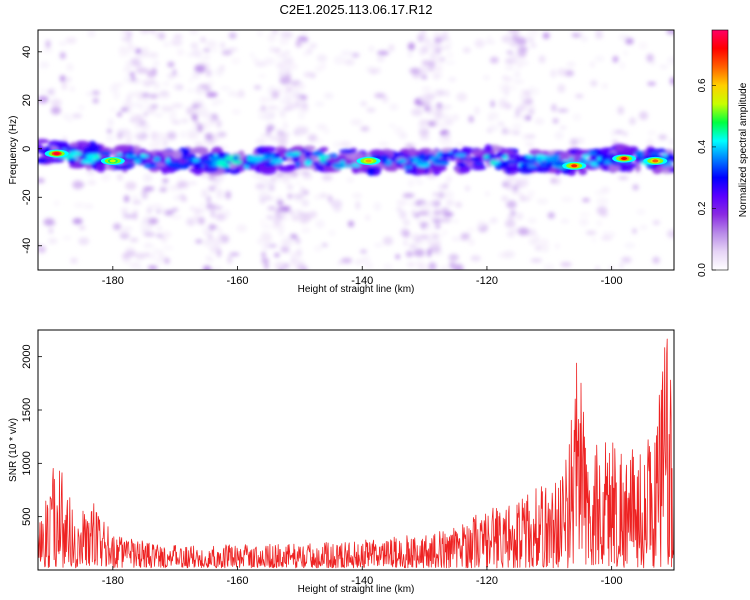  What do you see at coordinates (702, 208) in the screenshot?
I see `colorbar-tick-label: 0.2` at bounding box center [702, 208].